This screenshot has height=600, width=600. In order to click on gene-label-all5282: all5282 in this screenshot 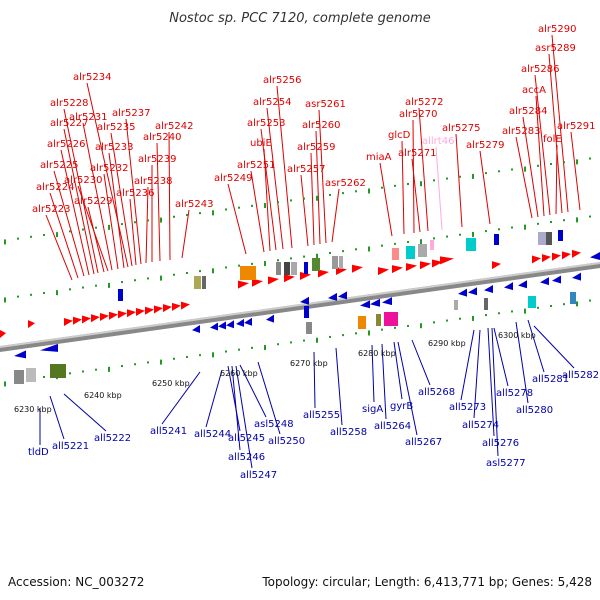, I will do `click(580, 375)`.